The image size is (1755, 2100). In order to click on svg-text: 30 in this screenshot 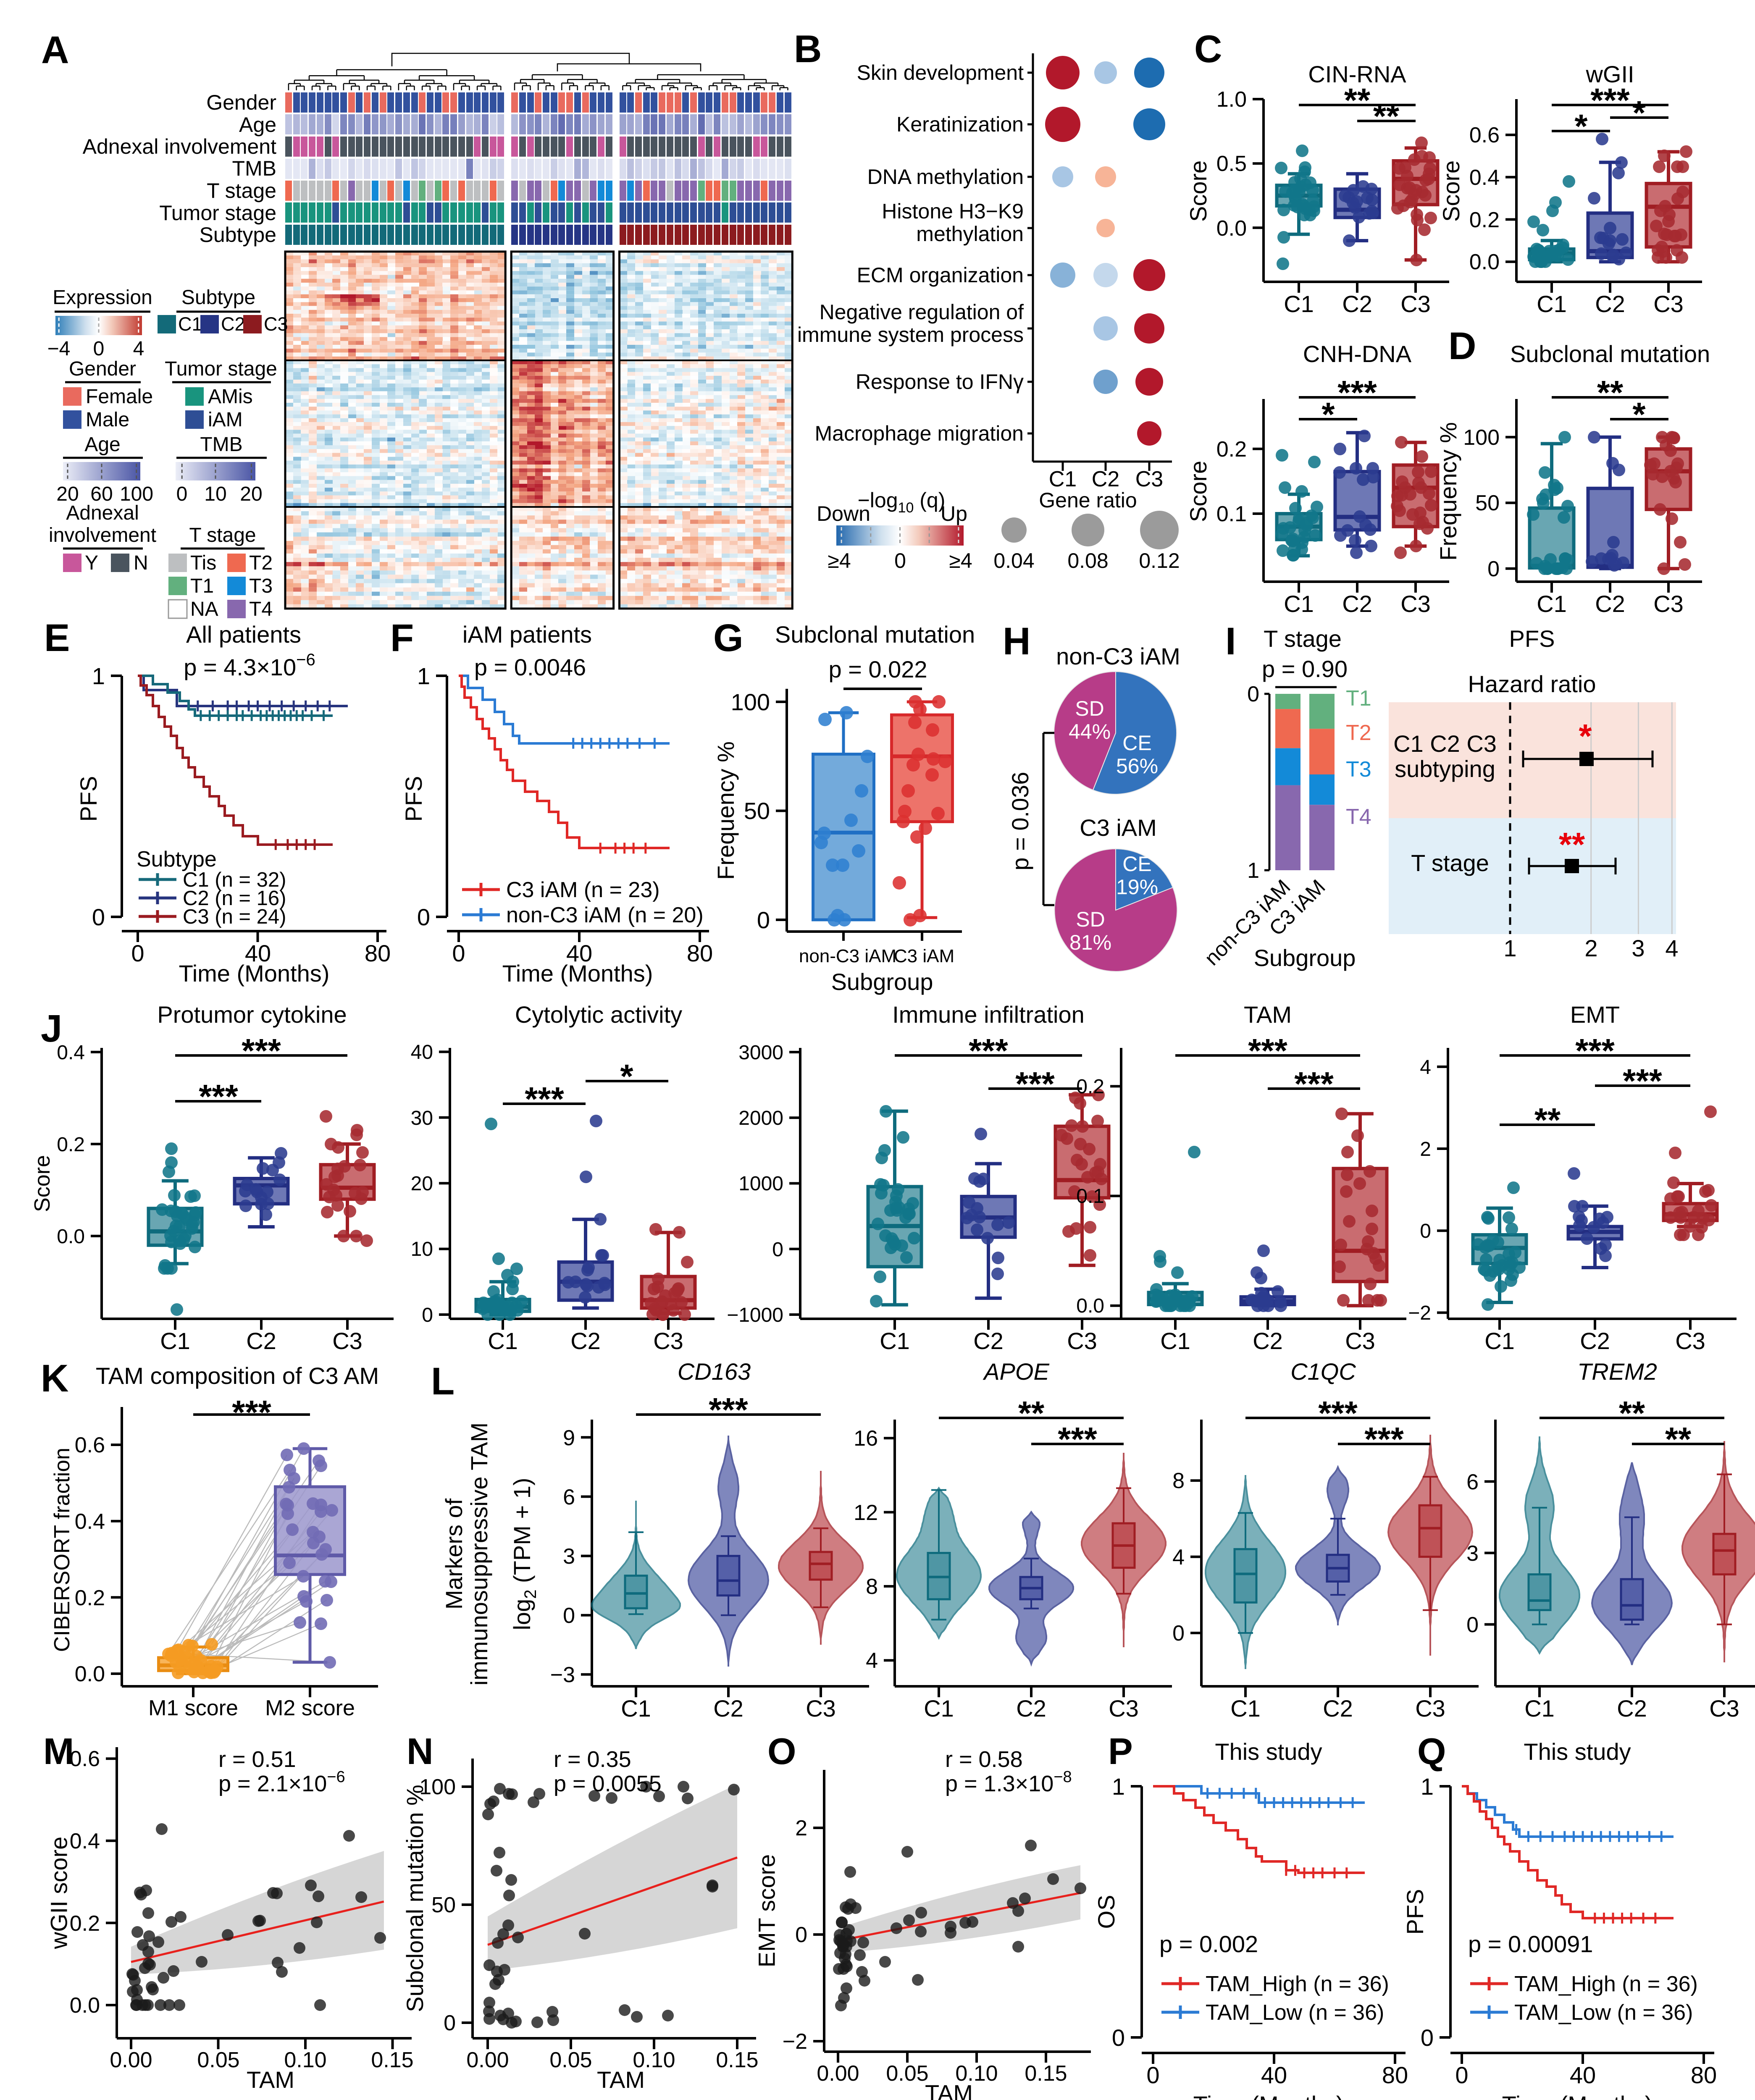, I will do `click(422, 1118)`.